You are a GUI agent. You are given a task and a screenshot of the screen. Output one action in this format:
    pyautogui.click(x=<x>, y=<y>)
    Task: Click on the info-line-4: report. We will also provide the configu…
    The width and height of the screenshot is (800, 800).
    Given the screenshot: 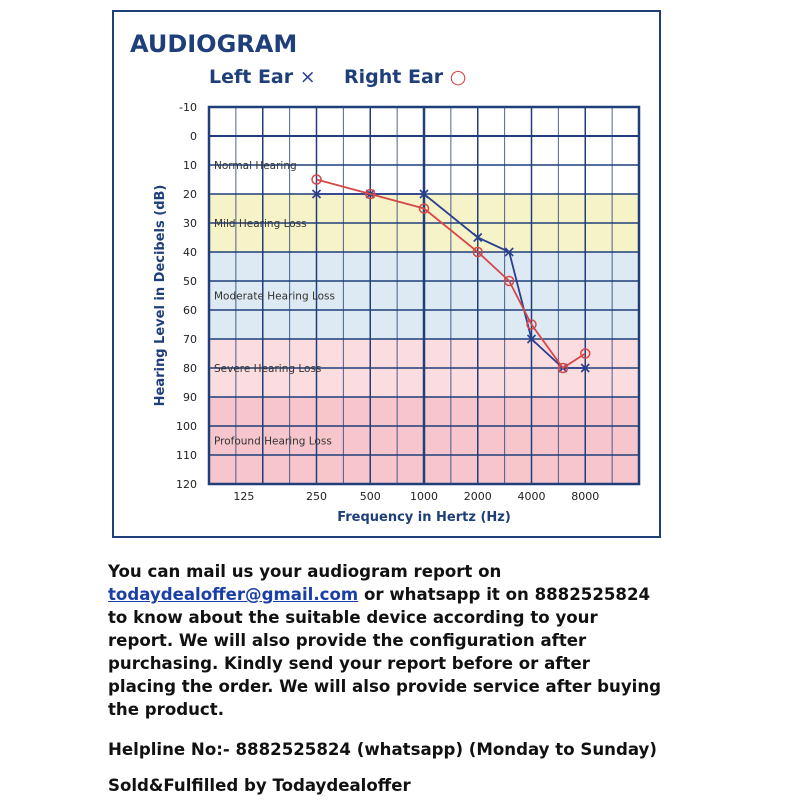 What is the action you would take?
    pyautogui.click(x=347, y=640)
    